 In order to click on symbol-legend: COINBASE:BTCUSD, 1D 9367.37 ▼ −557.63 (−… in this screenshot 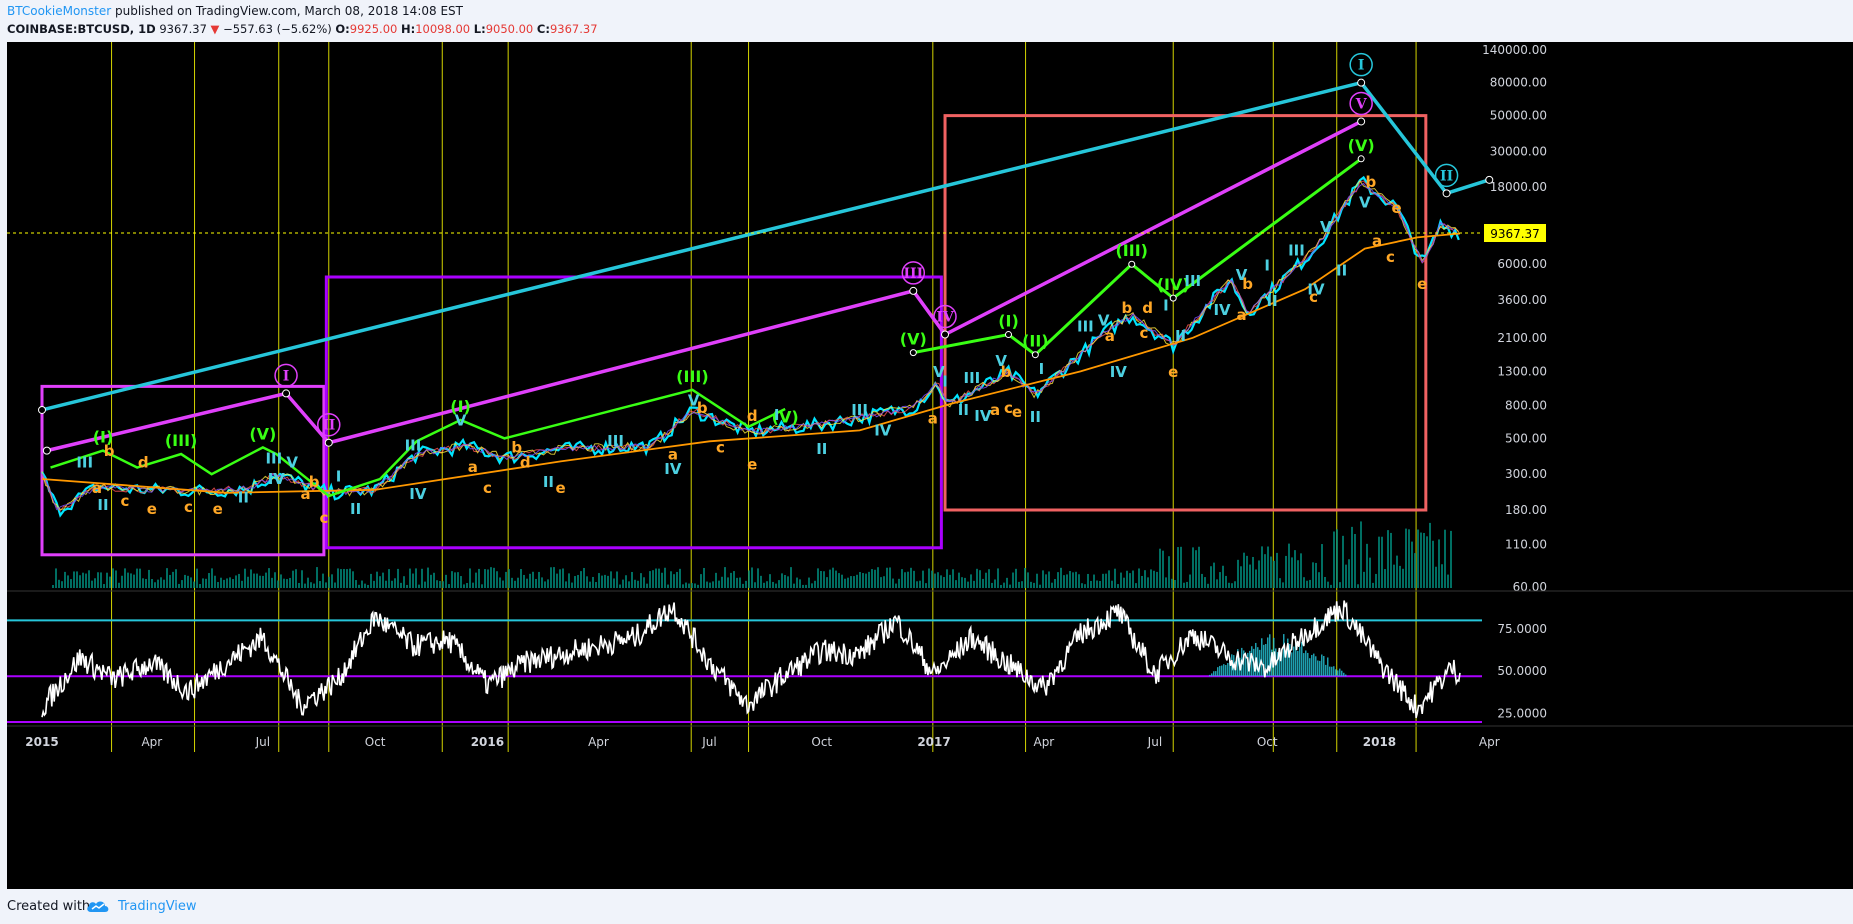, I will do `click(302, 29)`.